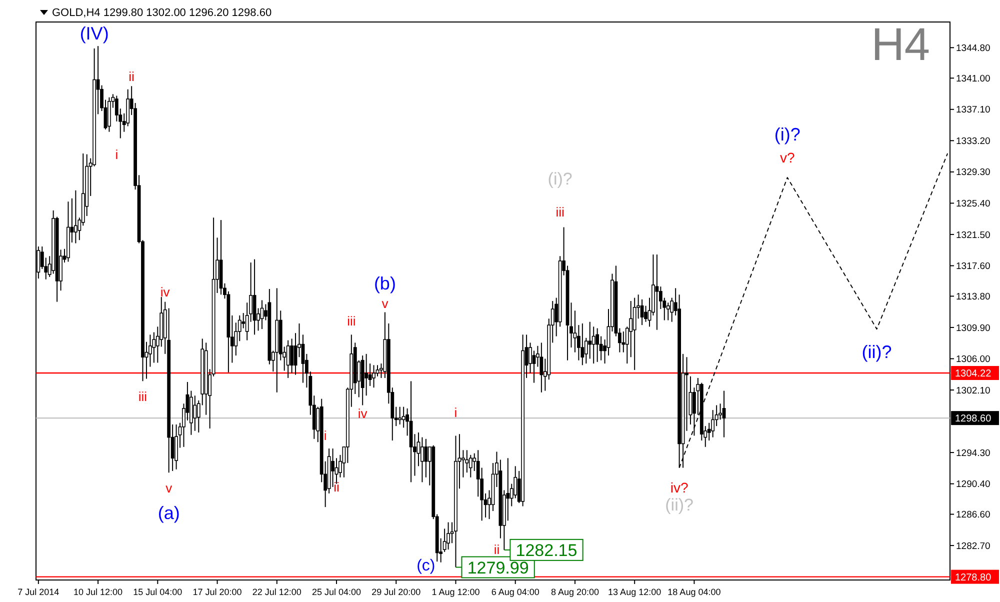 Image resolution: width=1000 pixels, height=602 pixels. I want to click on y-tick-label: 1306.00, so click(973, 360).